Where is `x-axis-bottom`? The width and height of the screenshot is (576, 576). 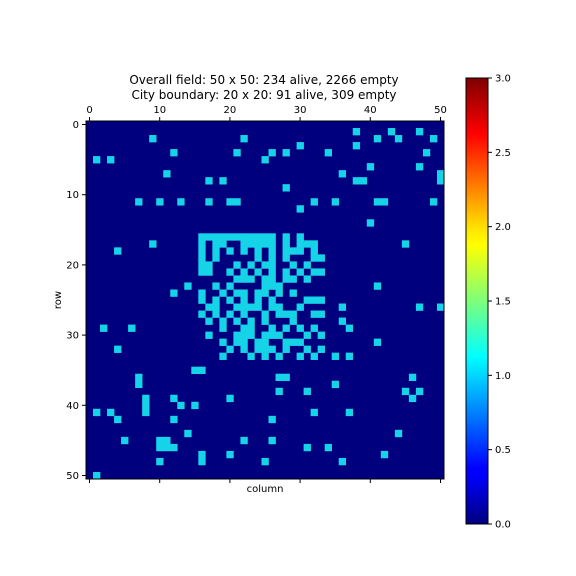
x-axis-bottom is located at coordinates (265, 481).